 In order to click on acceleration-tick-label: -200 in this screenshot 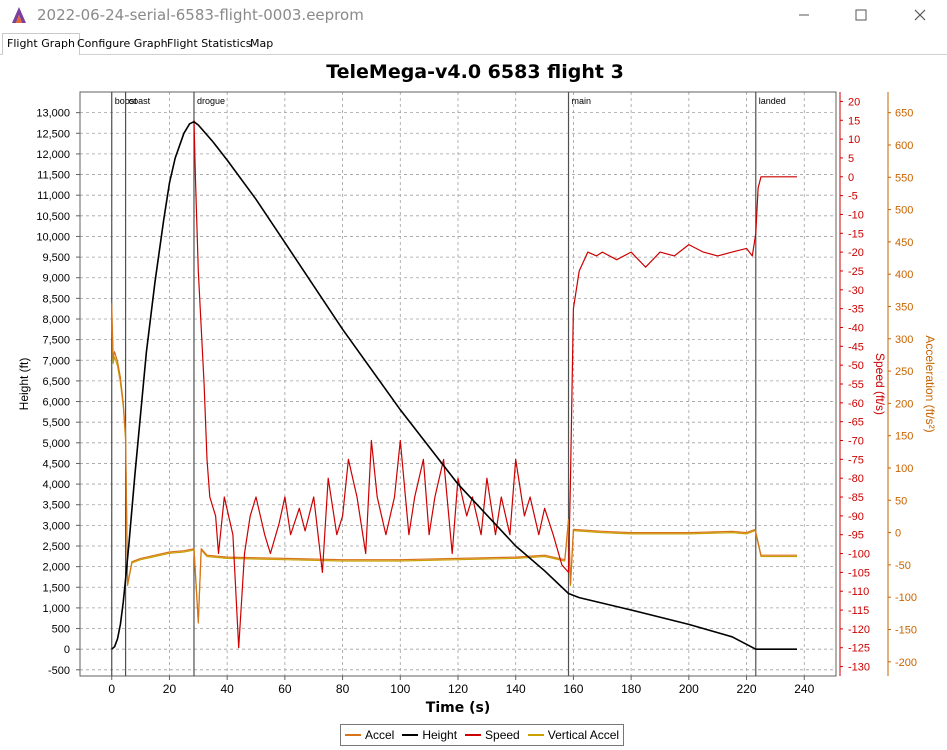, I will do `click(906, 663)`.